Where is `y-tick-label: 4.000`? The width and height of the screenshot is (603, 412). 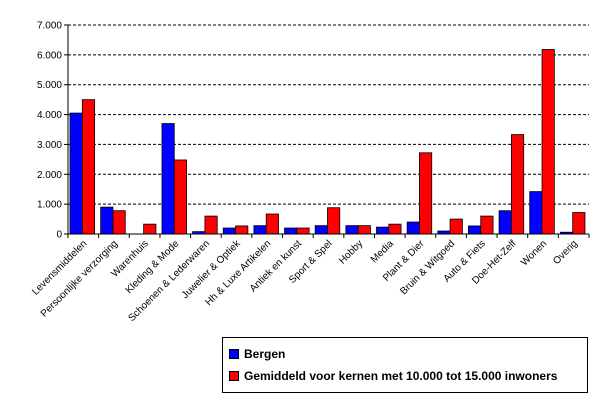 y-tick-label: 4.000 is located at coordinates (49, 115).